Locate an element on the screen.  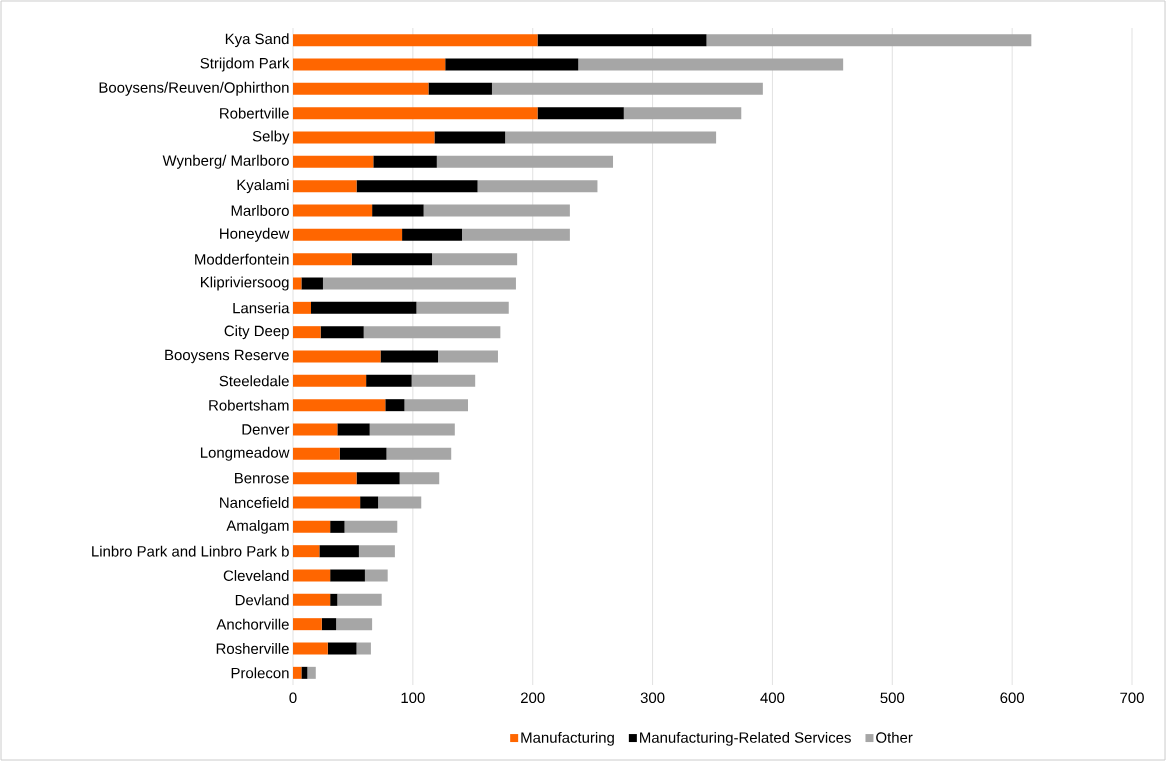
y-tick-label: Prolecon is located at coordinates (260, 673).